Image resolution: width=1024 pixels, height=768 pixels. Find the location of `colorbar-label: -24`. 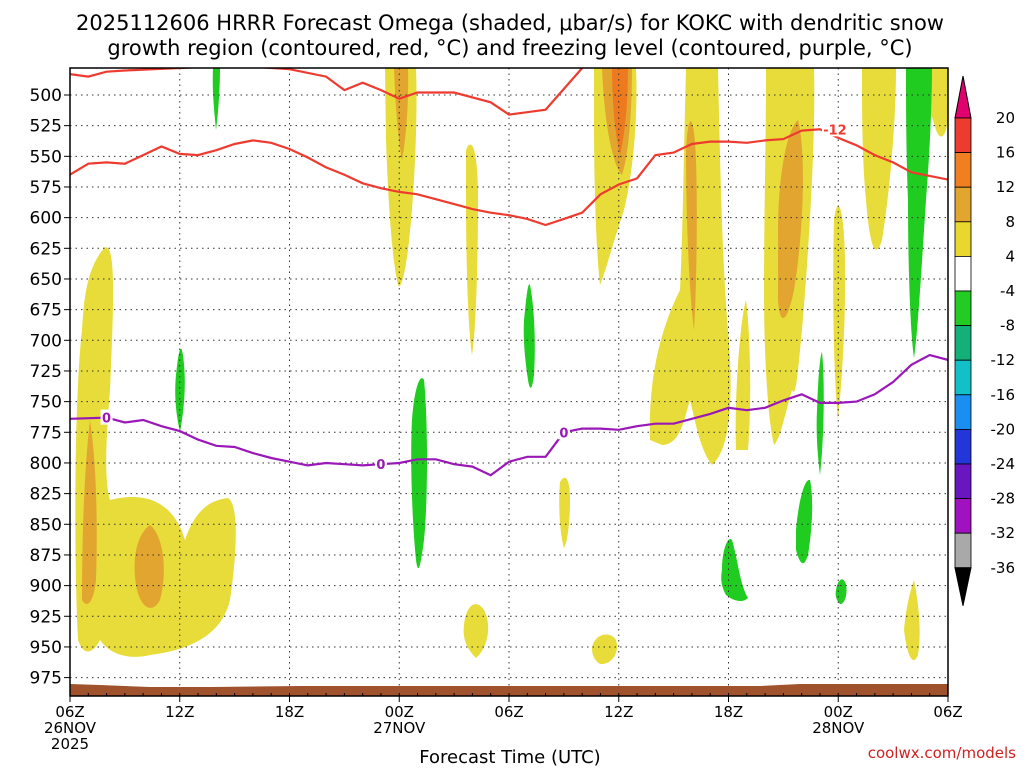

colorbar-label: -24 is located at coordinates (1003, 464).